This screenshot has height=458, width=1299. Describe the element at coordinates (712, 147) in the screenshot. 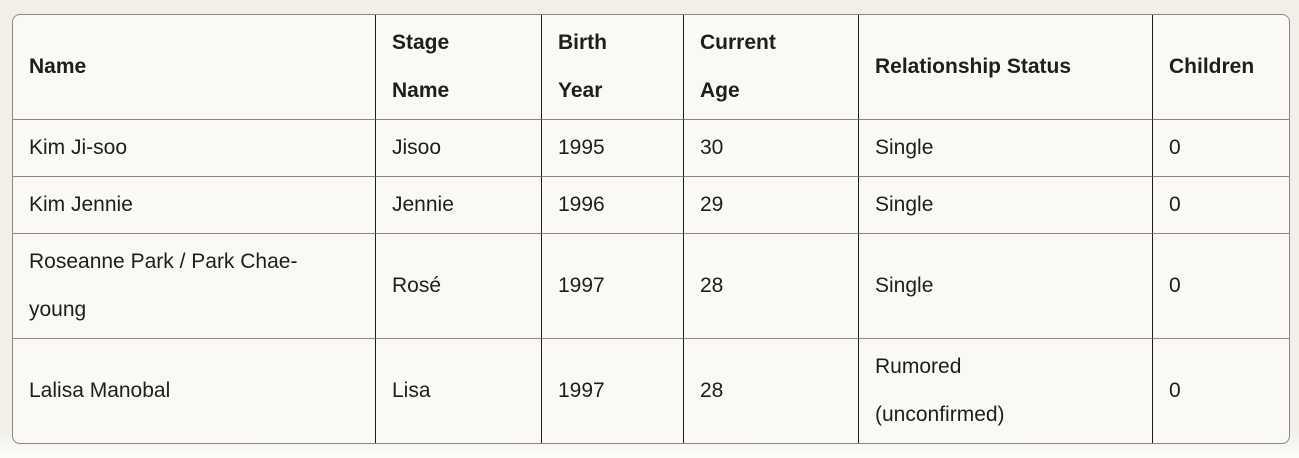

I see `cell-value: 30` at that location.